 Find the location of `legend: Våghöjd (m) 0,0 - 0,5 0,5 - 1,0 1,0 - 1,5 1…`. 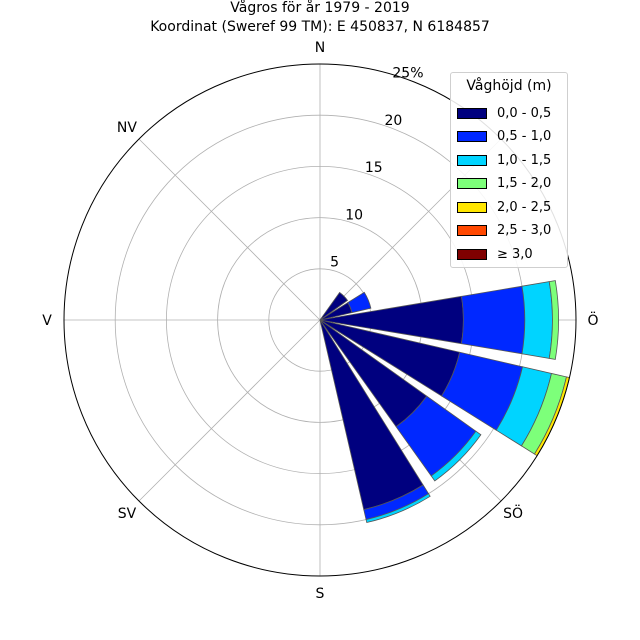

legend: Våghöjd (m) 0,0 - 0,5 0,5 - 1,0 1,0 - 1,5 1… is located at coordinates (509, 170).